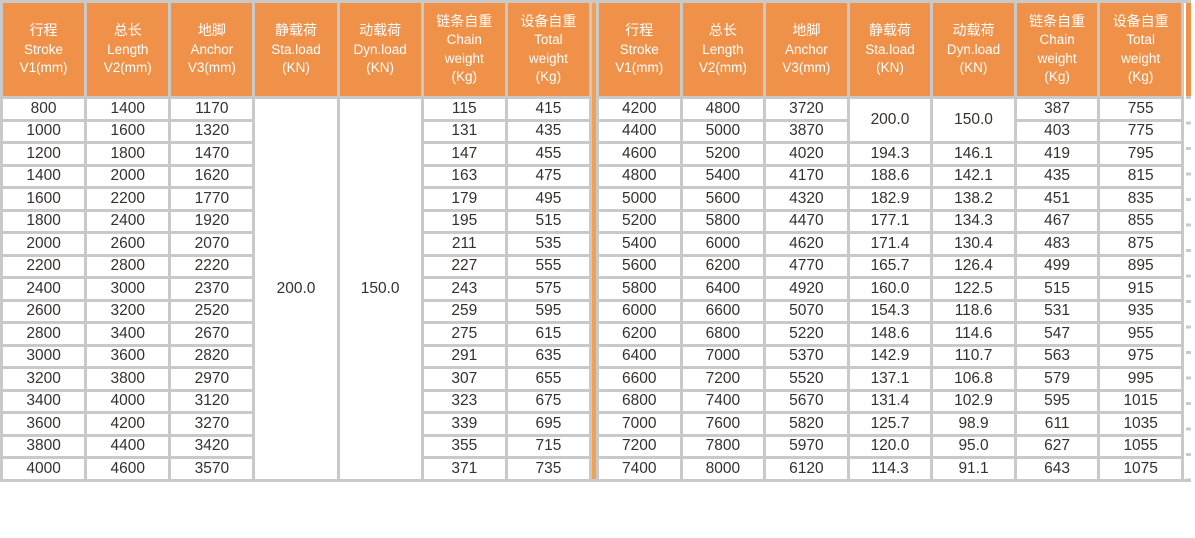 The width and height of the screenshot is (1195, 538). I want to click on header-line: Sta.load, so click(890, 49).